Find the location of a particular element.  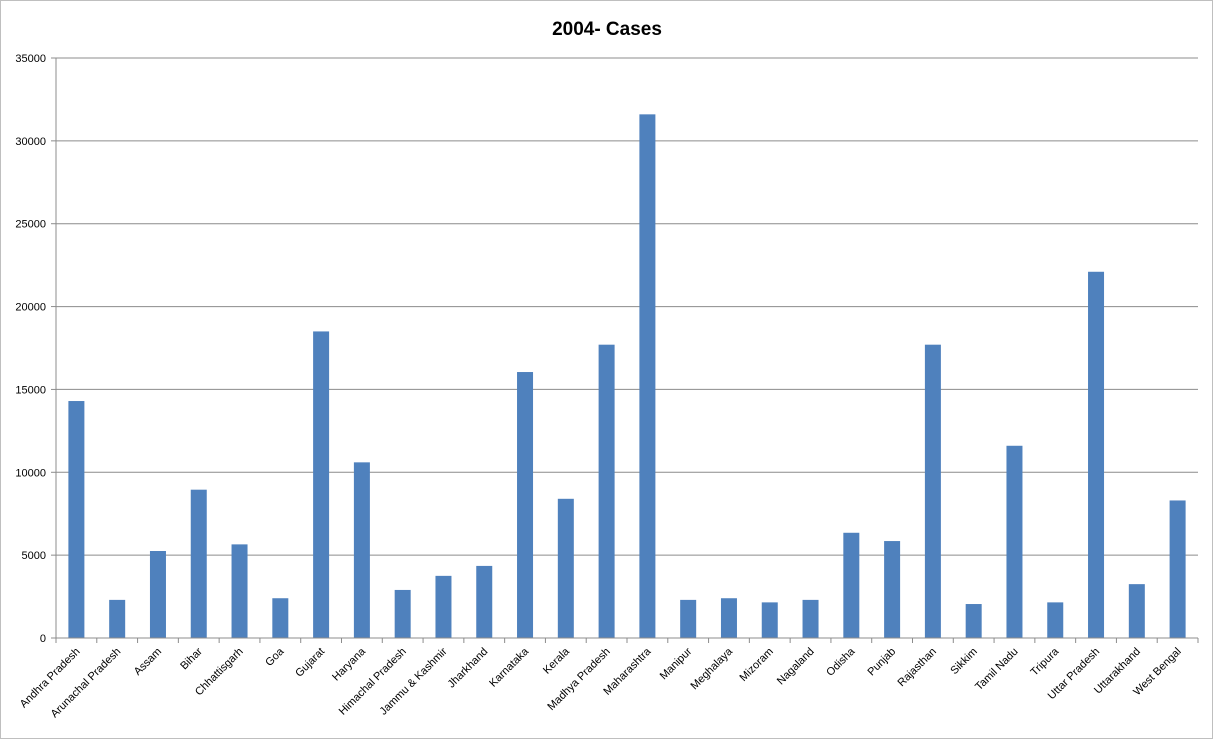

x-tick-label: Punjab is located at coordinates (882, 662).